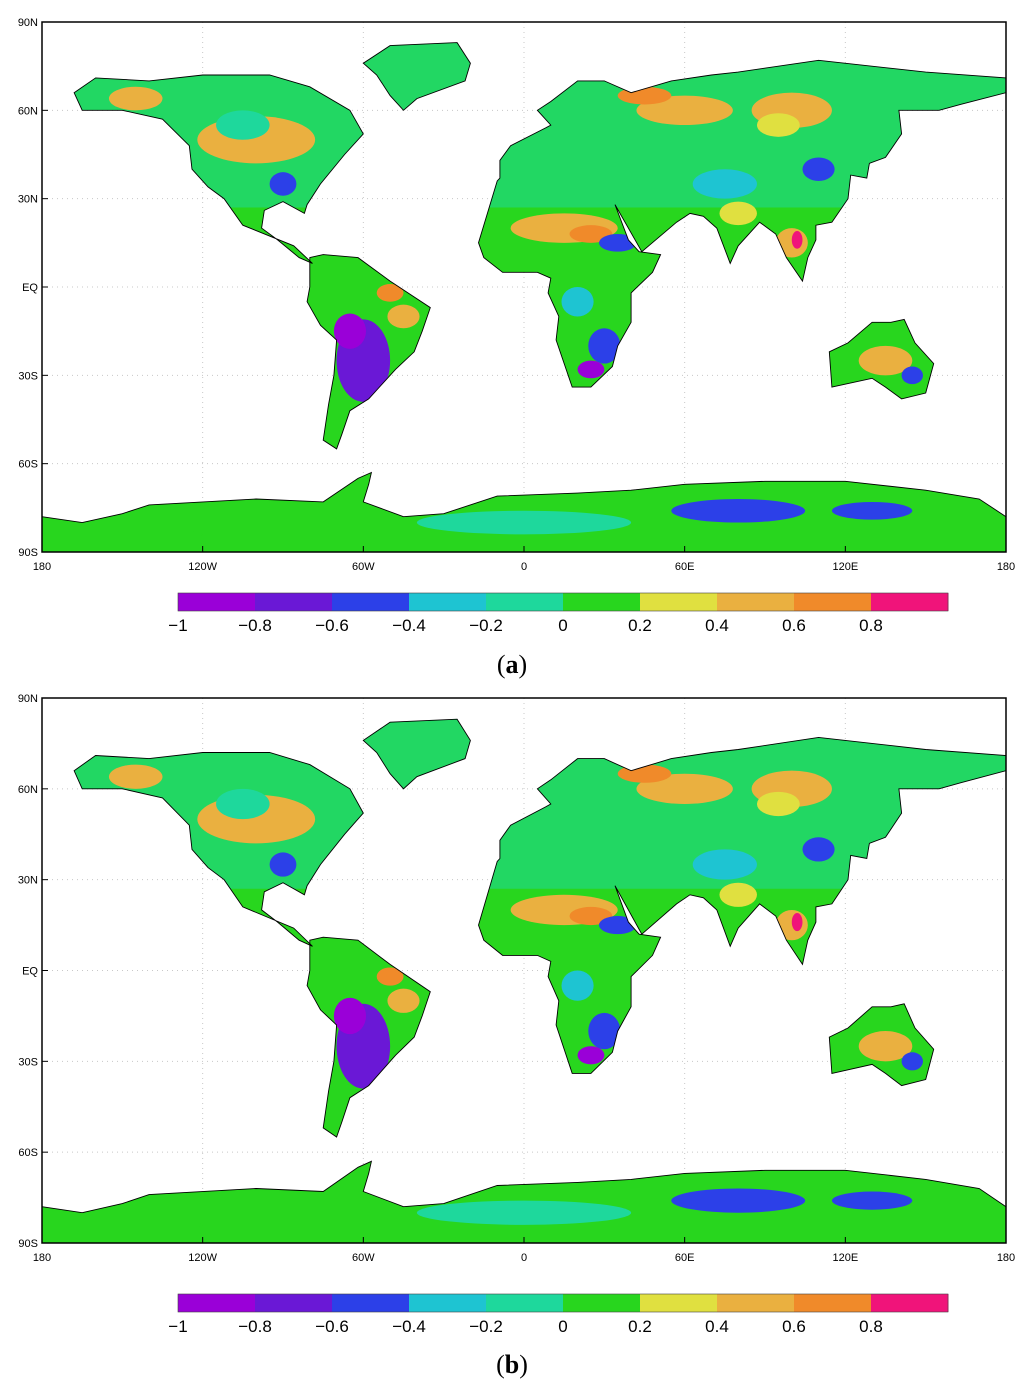  Describe the element at coordinates (512, 664) in the screenshot. I see `caption-a: (a)` at that location.